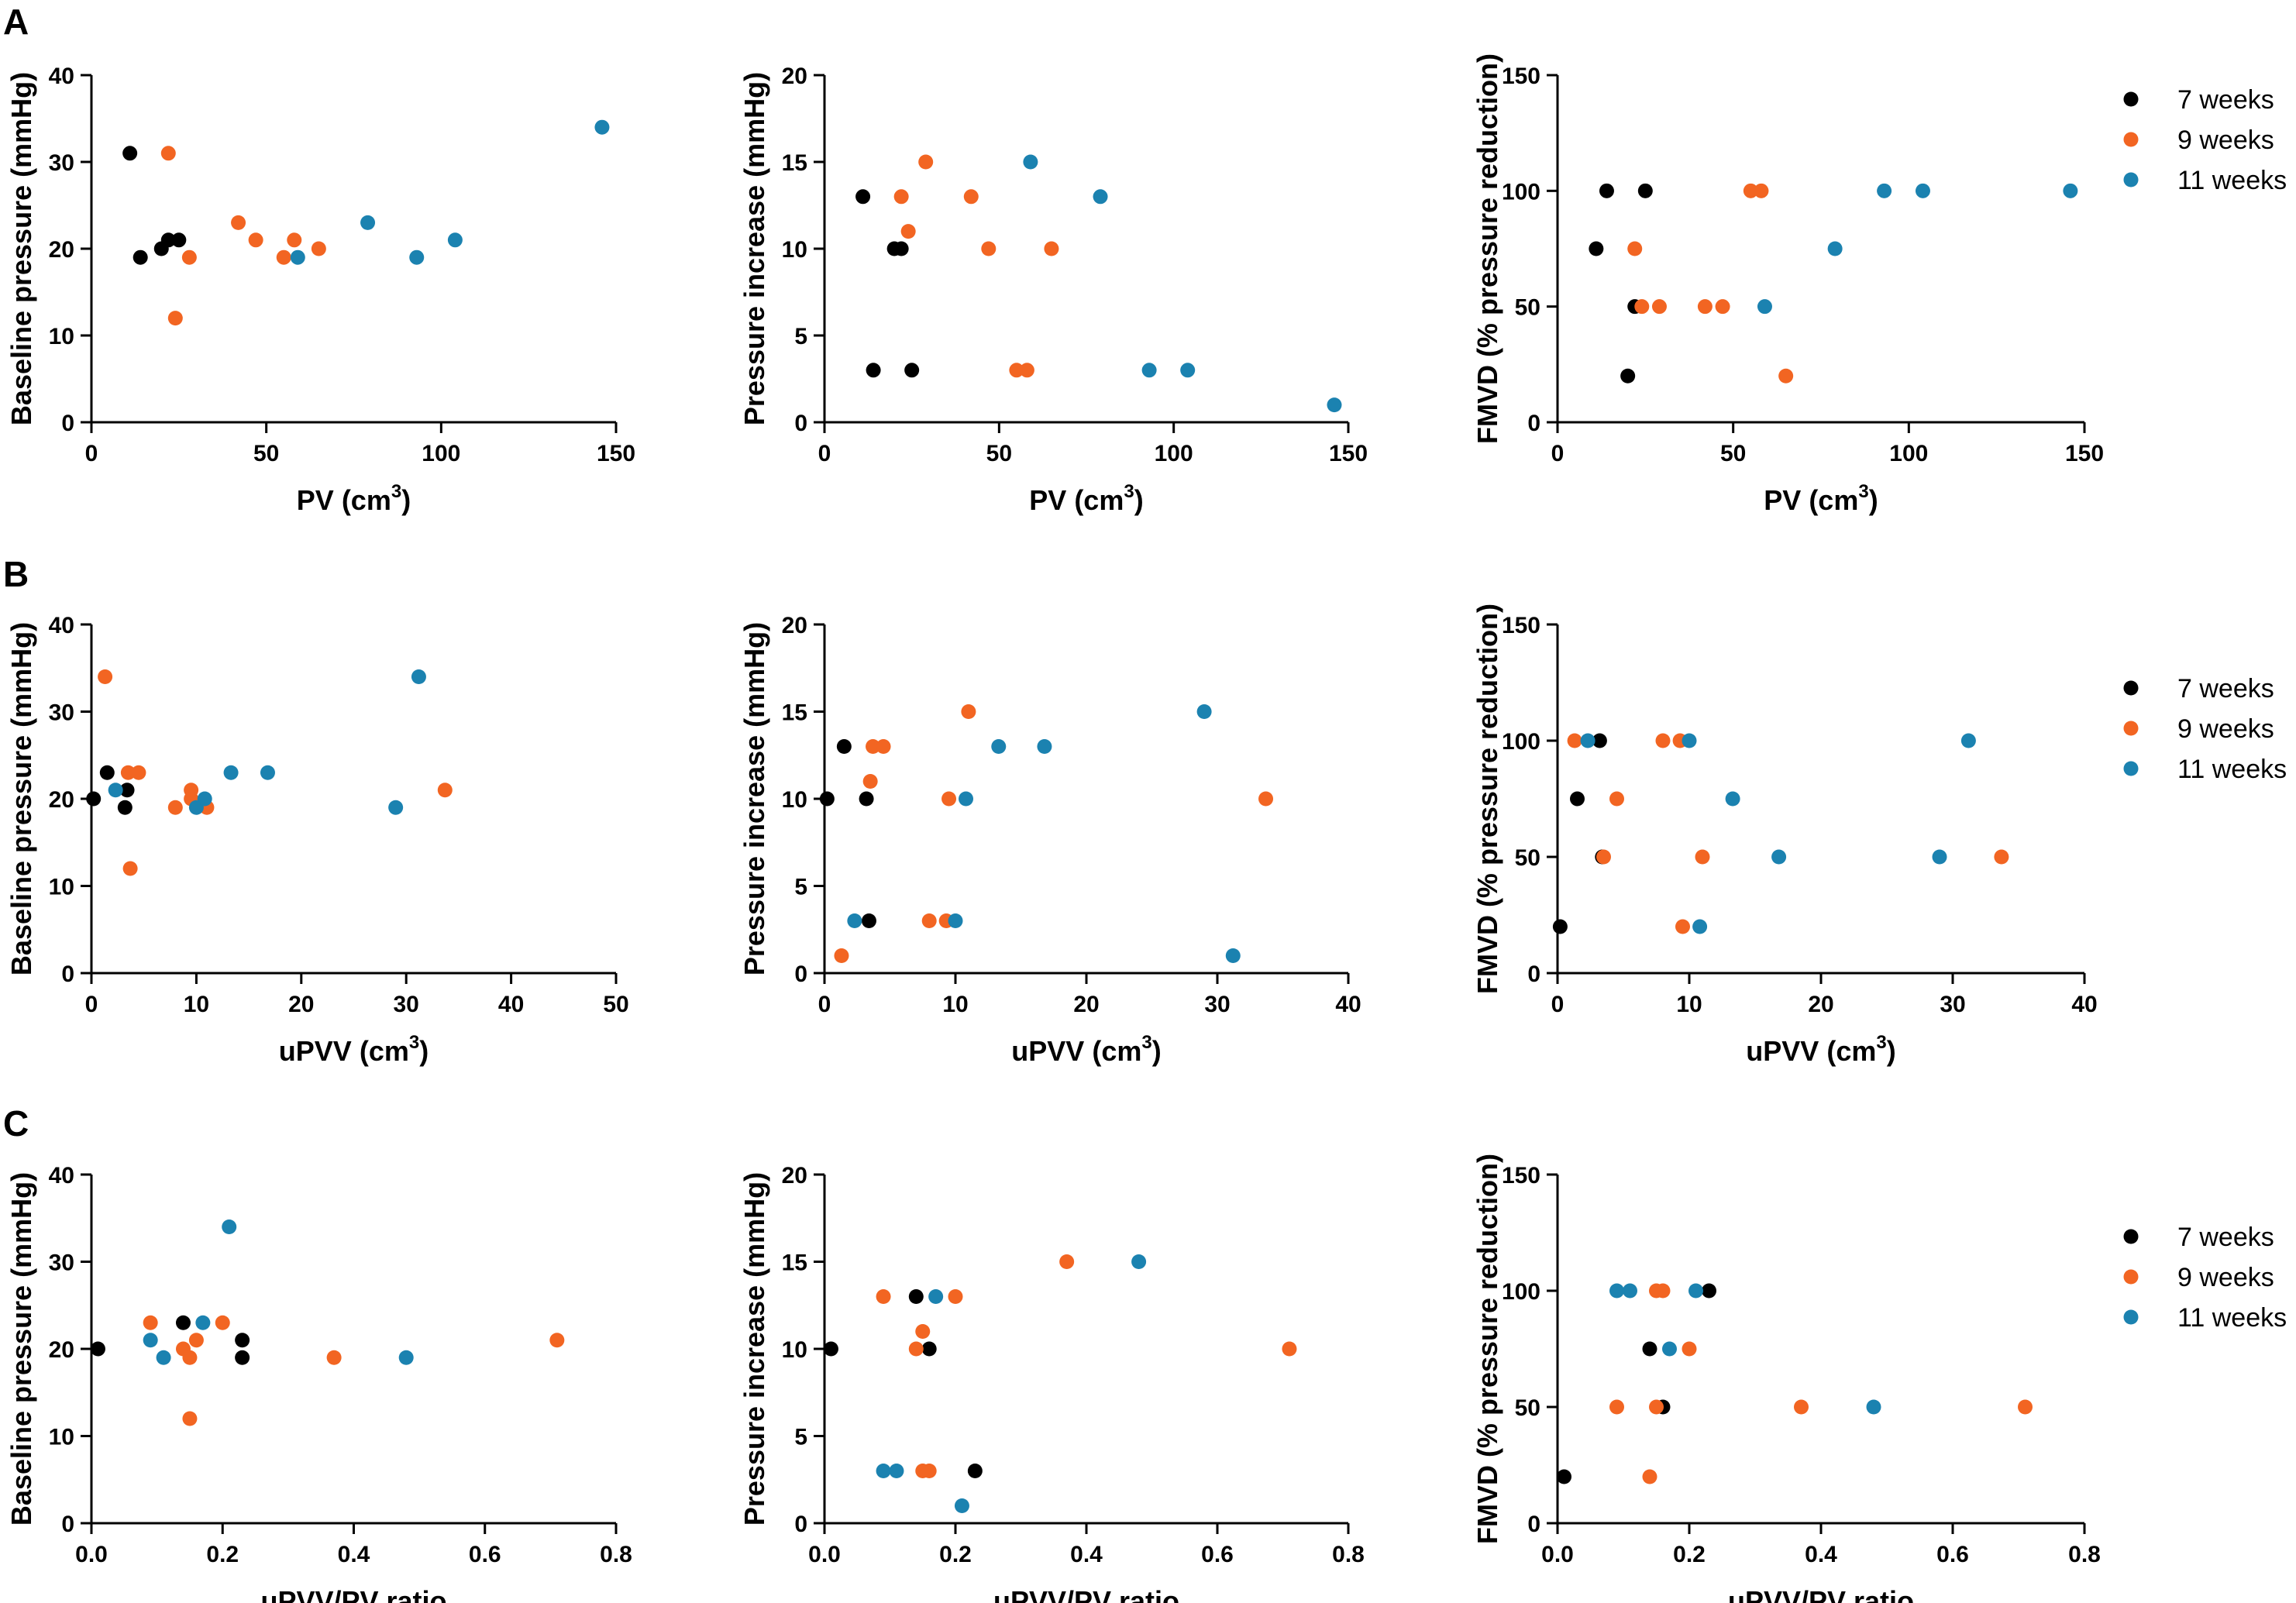 This screenshot has height=1603, width=2296. Describe the element at coordinates (2226, 688) in the screenshot. I see `legend-label: 7 weeks` at that location.